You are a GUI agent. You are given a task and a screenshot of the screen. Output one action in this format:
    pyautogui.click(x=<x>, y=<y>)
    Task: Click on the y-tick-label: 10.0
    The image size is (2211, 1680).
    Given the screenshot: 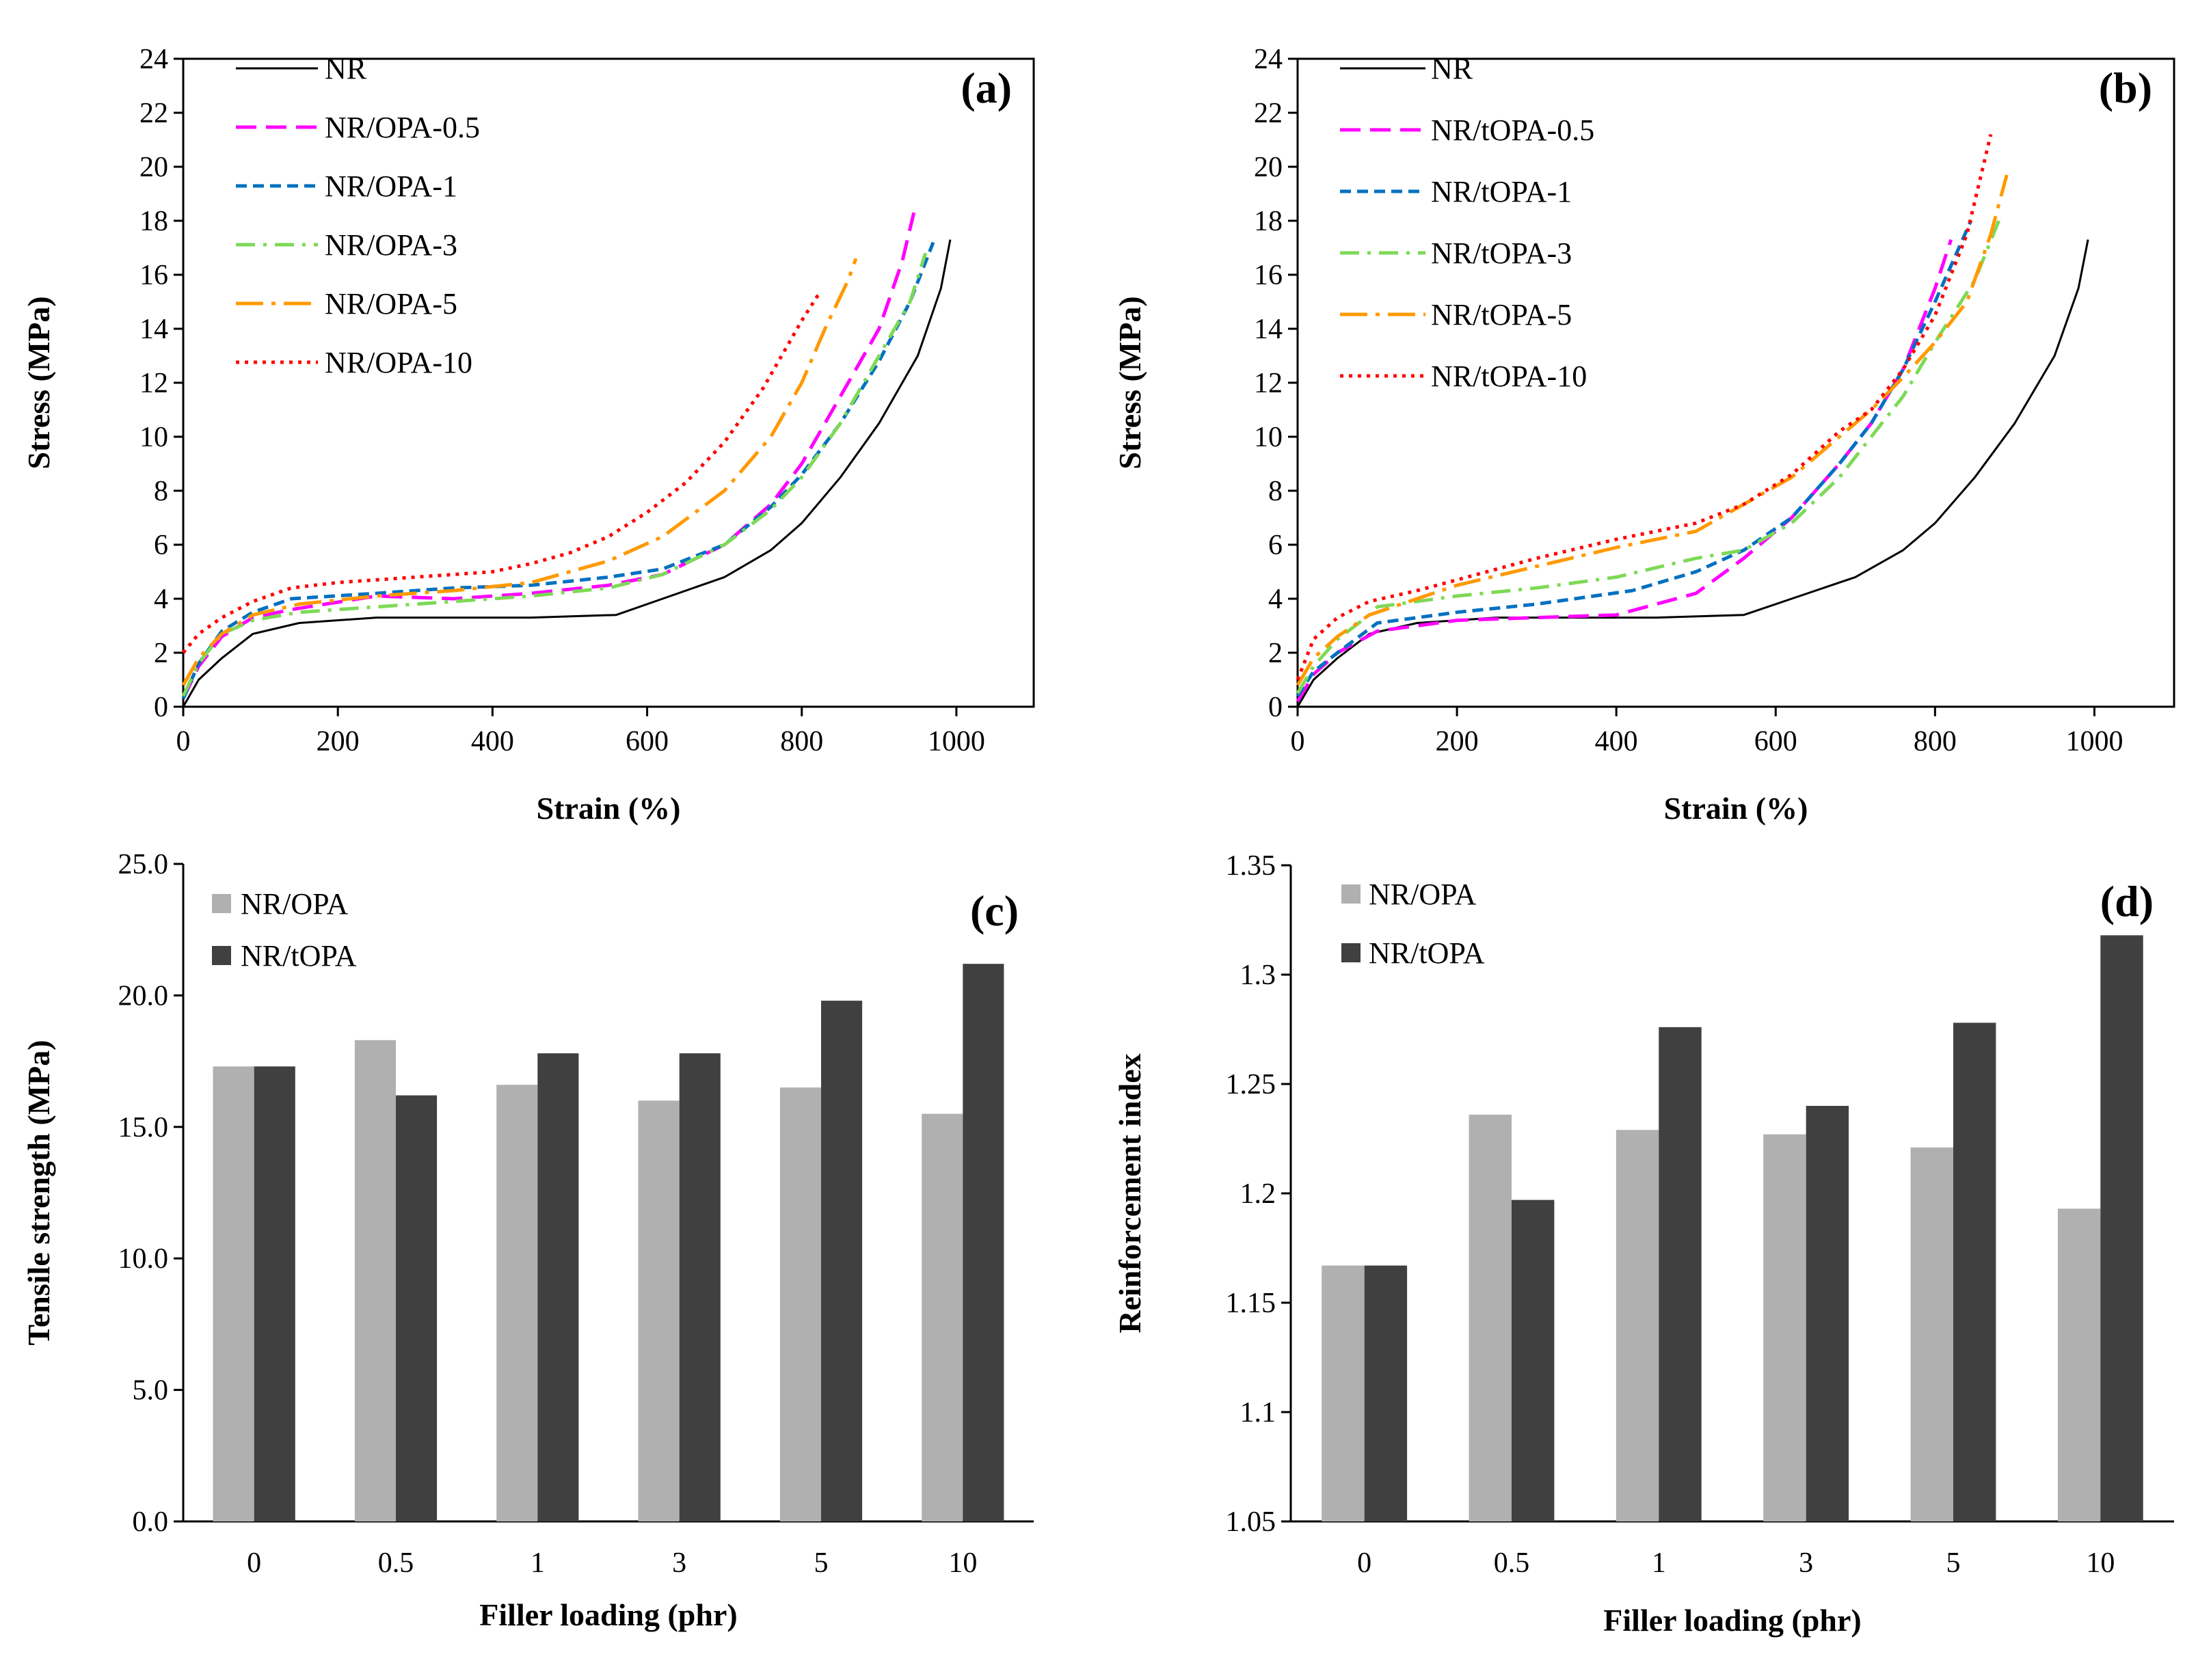 What is the action you would take?
    pyautogui.click(x=143, y=1259)
    